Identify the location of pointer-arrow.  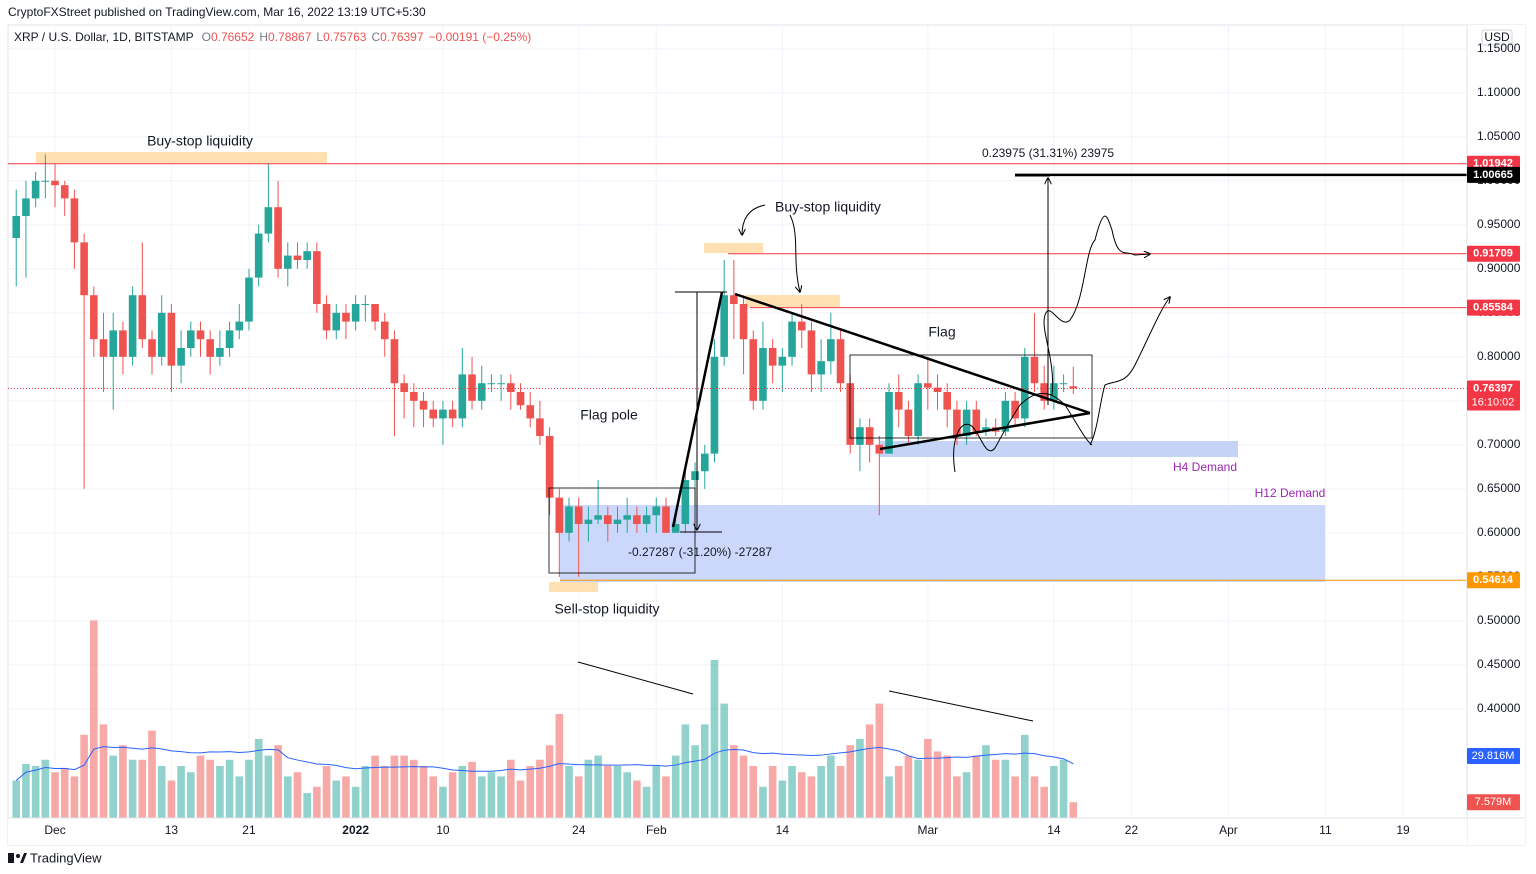
(794, 253).